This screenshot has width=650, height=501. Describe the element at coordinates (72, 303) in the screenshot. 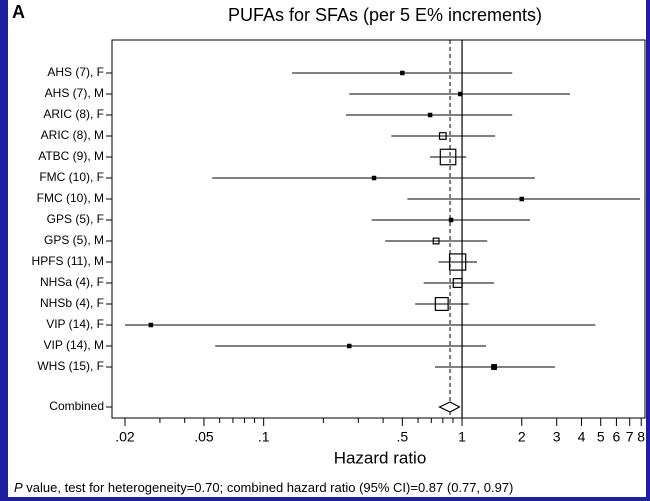

I see `row-label: NHSb (4), F` at that location.